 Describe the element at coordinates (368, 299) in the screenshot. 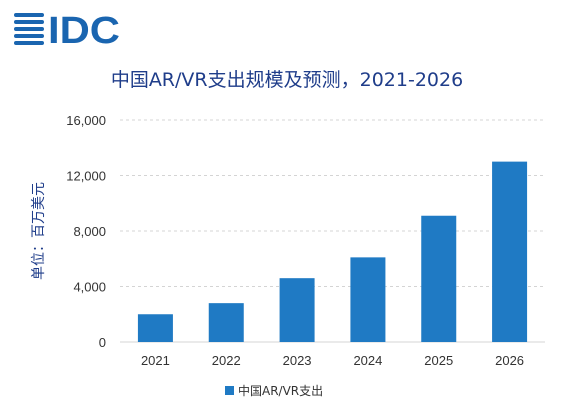

I see `bar-2024` at that location.